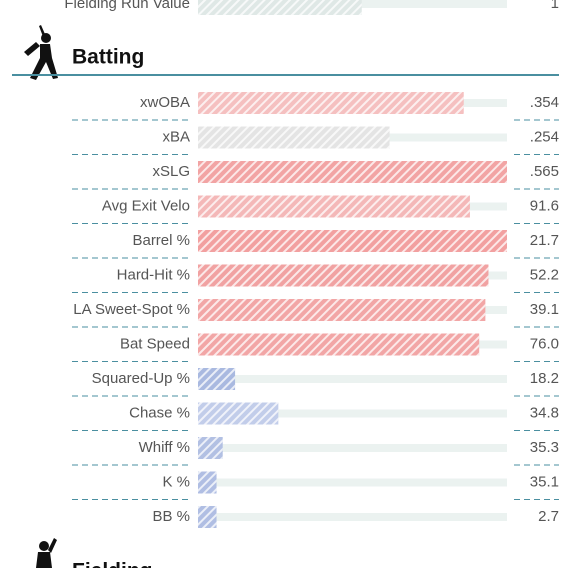 The height and width of the screenshot is (568, 579). I want to click on row-label: BB %, so click(171, 516).